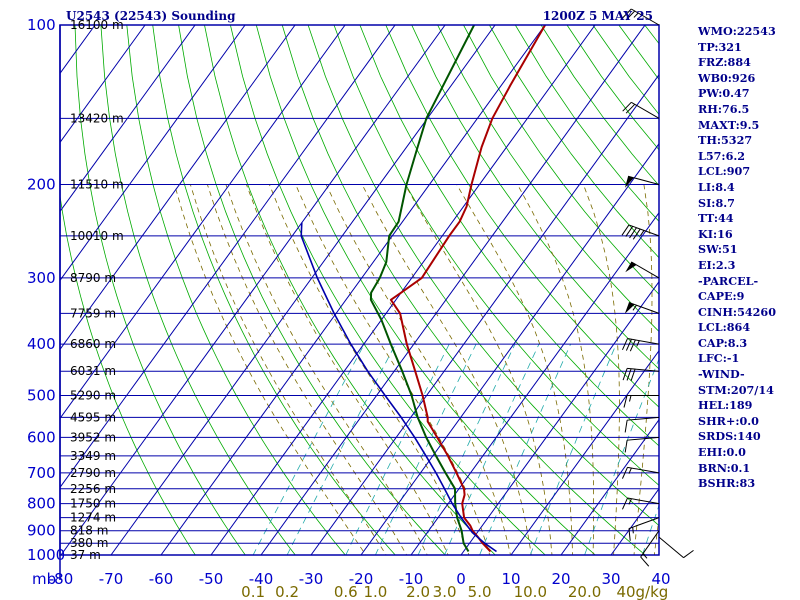  I want to click on index-item: CINH:54260, so click(737, 311).